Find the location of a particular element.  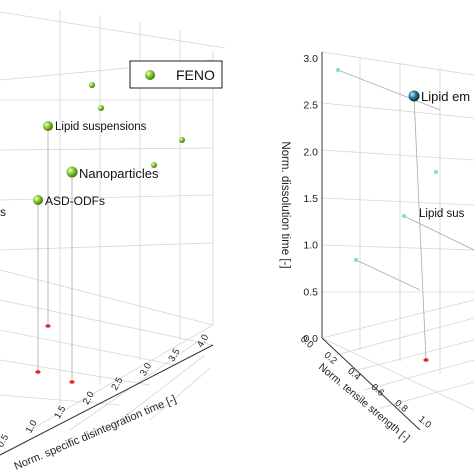

right-y-ticks: 0.0 0.5 1.0 1.5 2.0 2.5 3.0 is located at coordinates (310, 199).